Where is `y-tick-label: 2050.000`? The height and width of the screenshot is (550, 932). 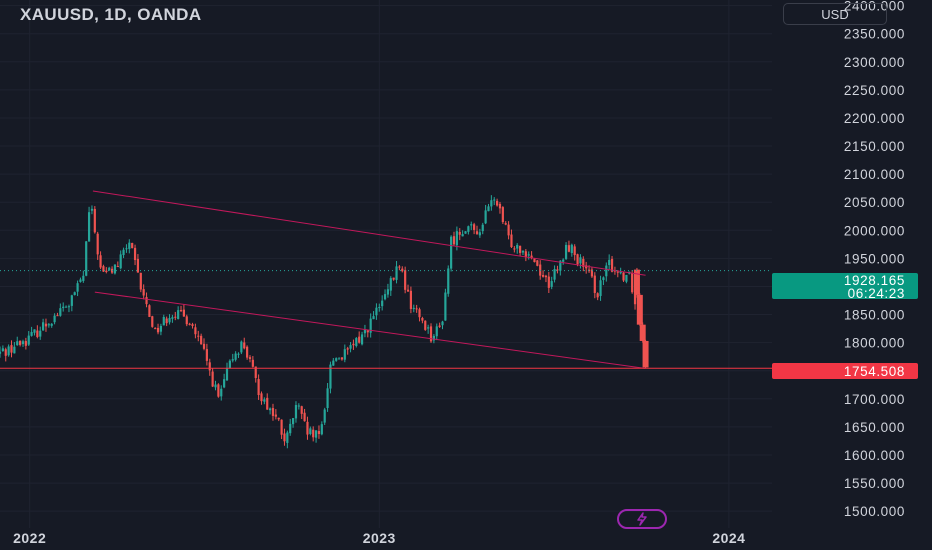
y-tick-label: 2050.000 is located at coordinates (874, 202).